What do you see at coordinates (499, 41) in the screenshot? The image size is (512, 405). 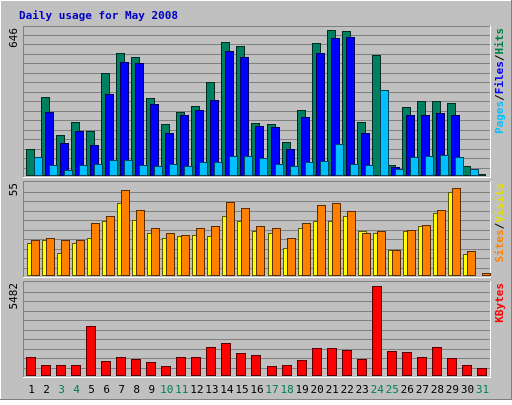 I see `legend-label-top-4: Hits` at bounding box center [499, 41].